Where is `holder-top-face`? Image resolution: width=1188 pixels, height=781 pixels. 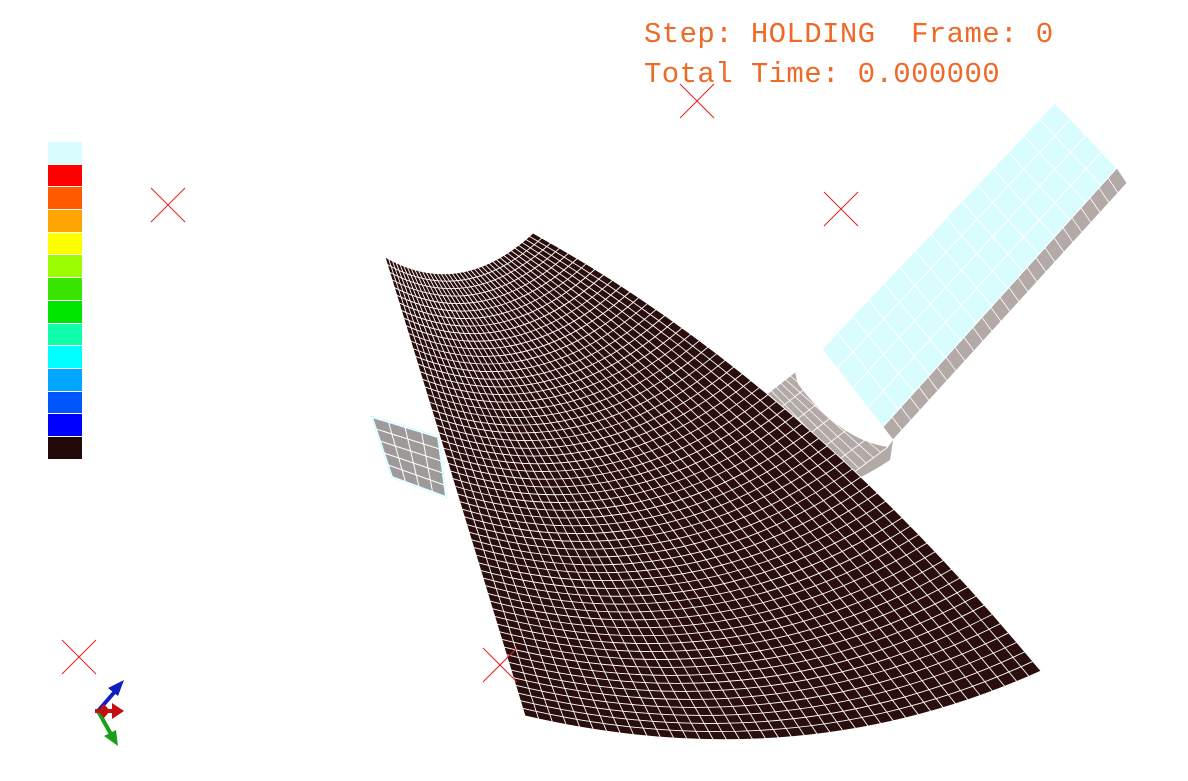 holder-top-face is located at coordinates (969, 265).